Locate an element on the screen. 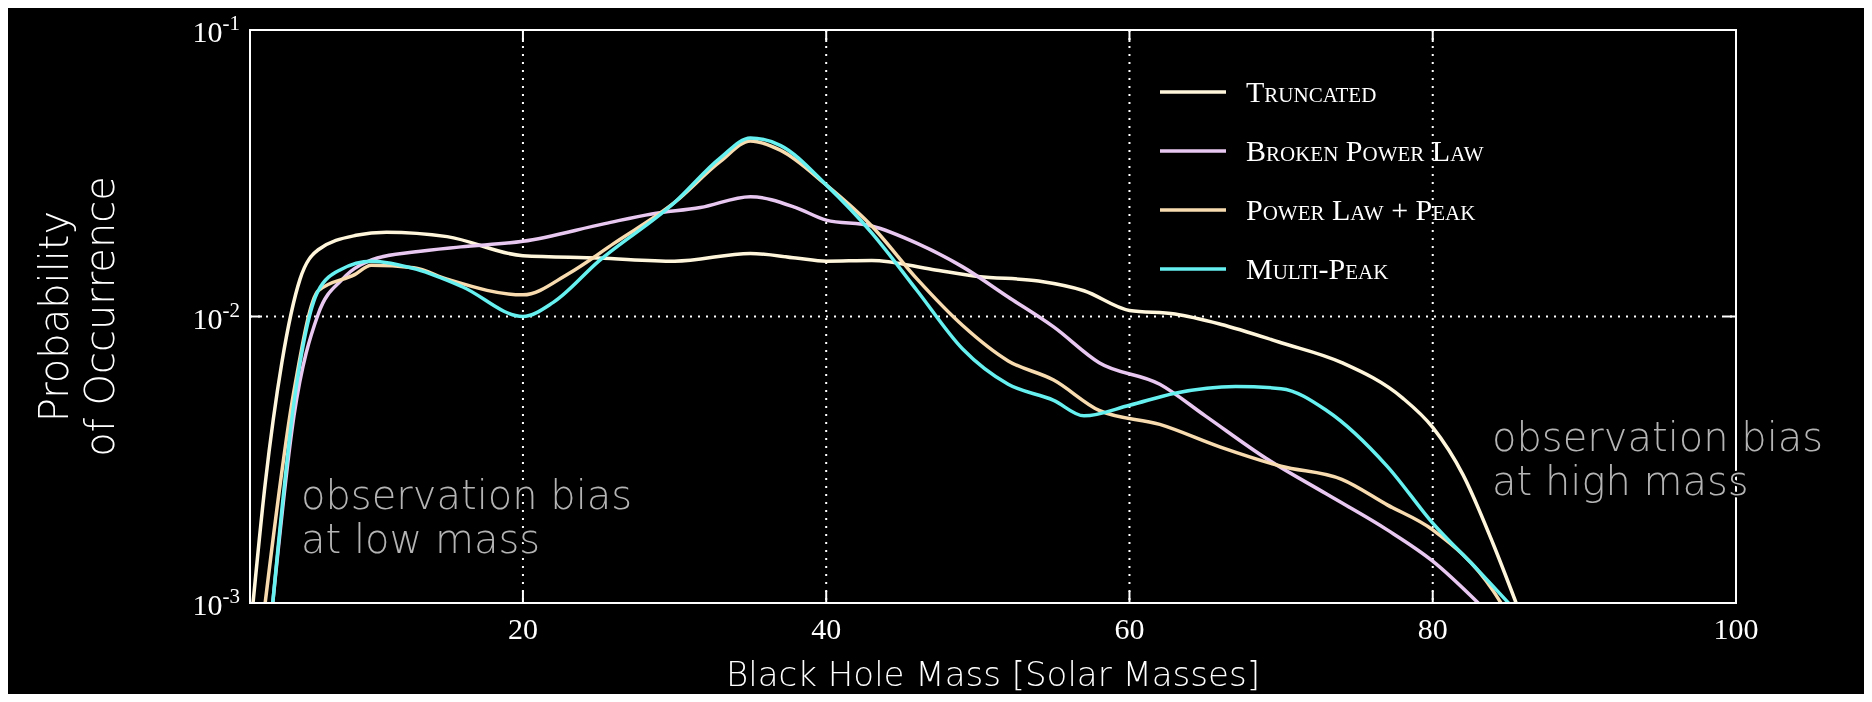 The width and height of the screenshot is (1872, 702). legend-label: Broken Power Law is located at coordinates (1365, 150).